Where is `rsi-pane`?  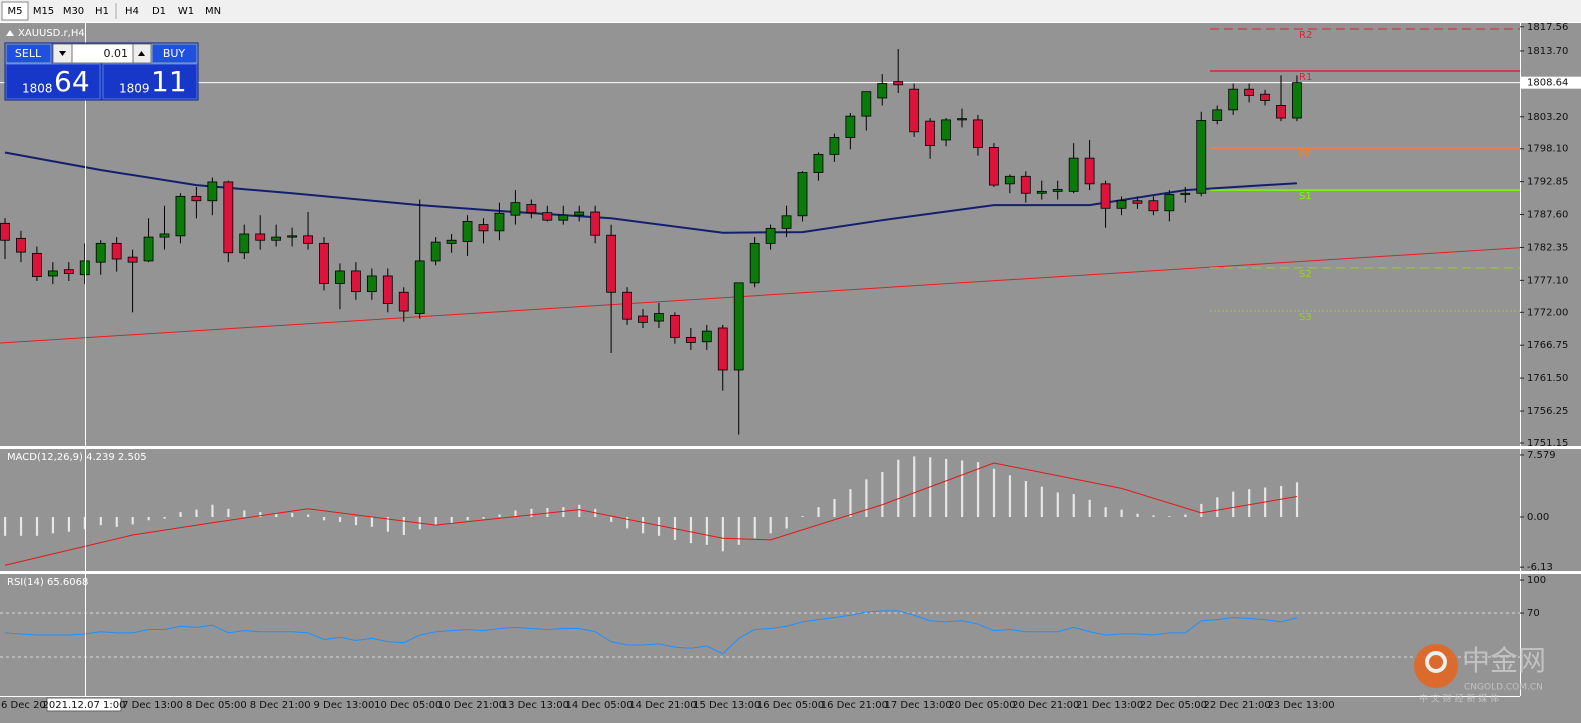 rsi-pane is located at coordinates (760, 634).